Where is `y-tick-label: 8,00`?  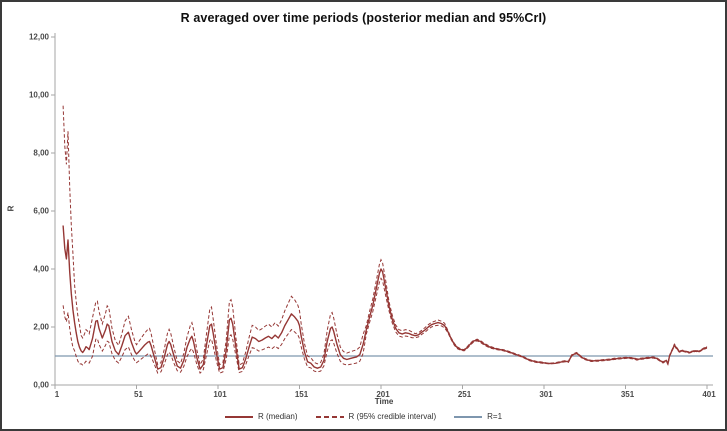 y-tick-label: 8,00 is located at coordinates (41, 153).